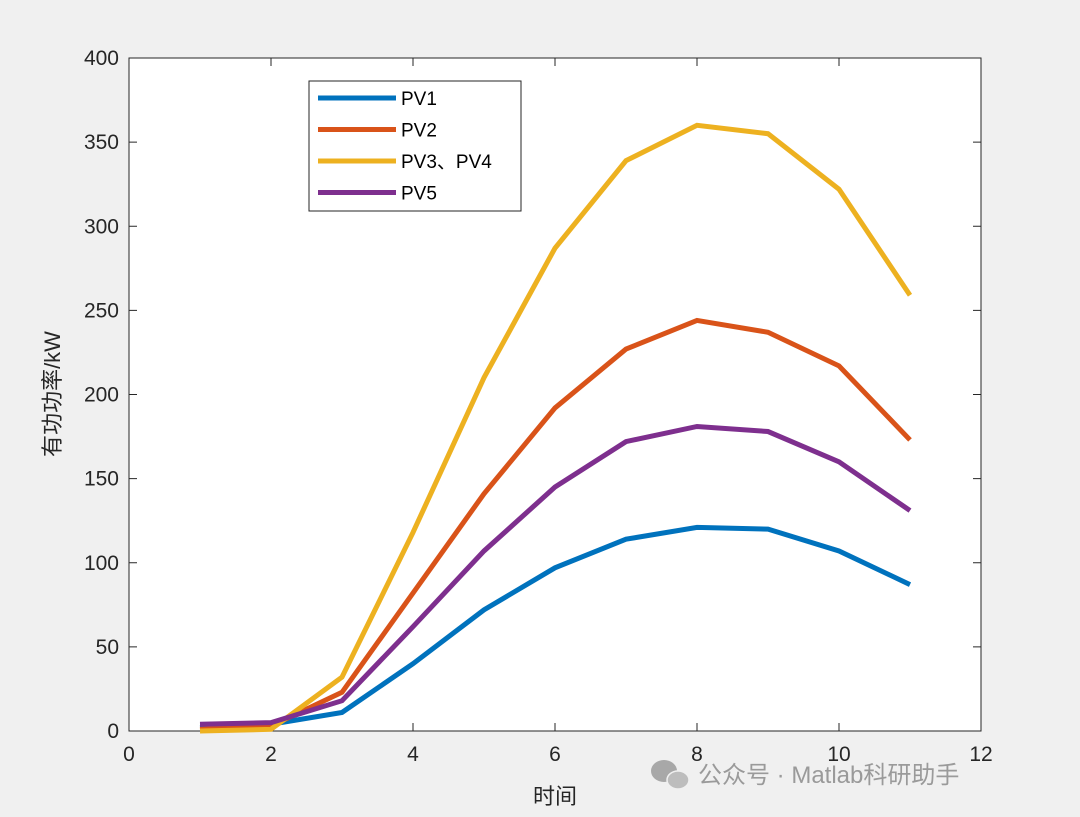 The height and width of the screenshot is (817, 1080). What do you see at coordinates (828, 775) in the screenshot?
I see `watermark-text: 公众号 · Matlab科研助手` at bounding box center [828, 775].